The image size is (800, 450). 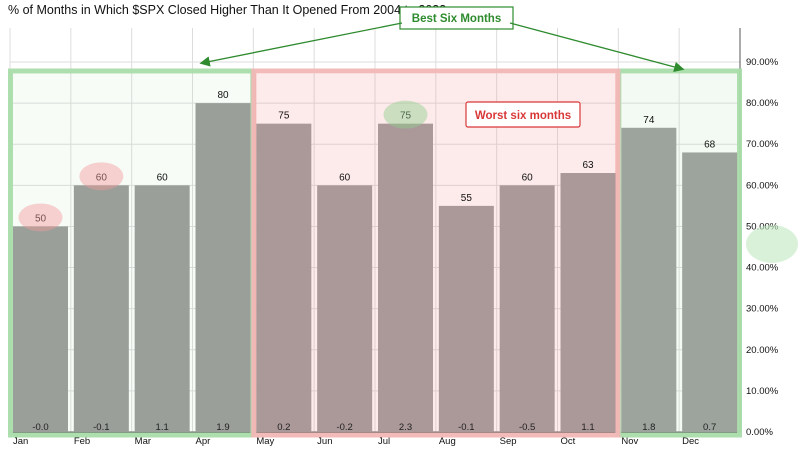 I want to click on best-arrow-left, so click(x=301, y=44).